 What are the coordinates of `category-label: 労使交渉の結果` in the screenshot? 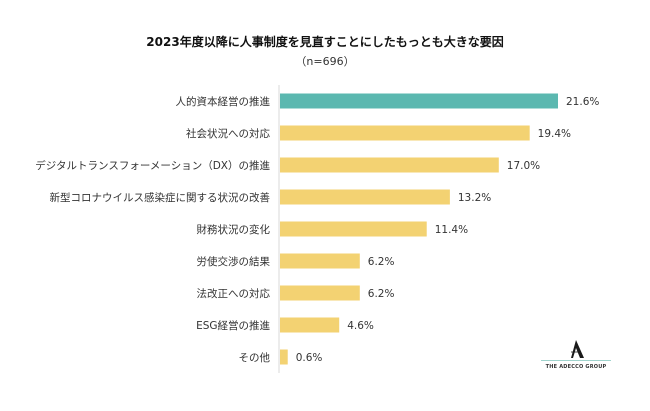 It's located at (234, 261).